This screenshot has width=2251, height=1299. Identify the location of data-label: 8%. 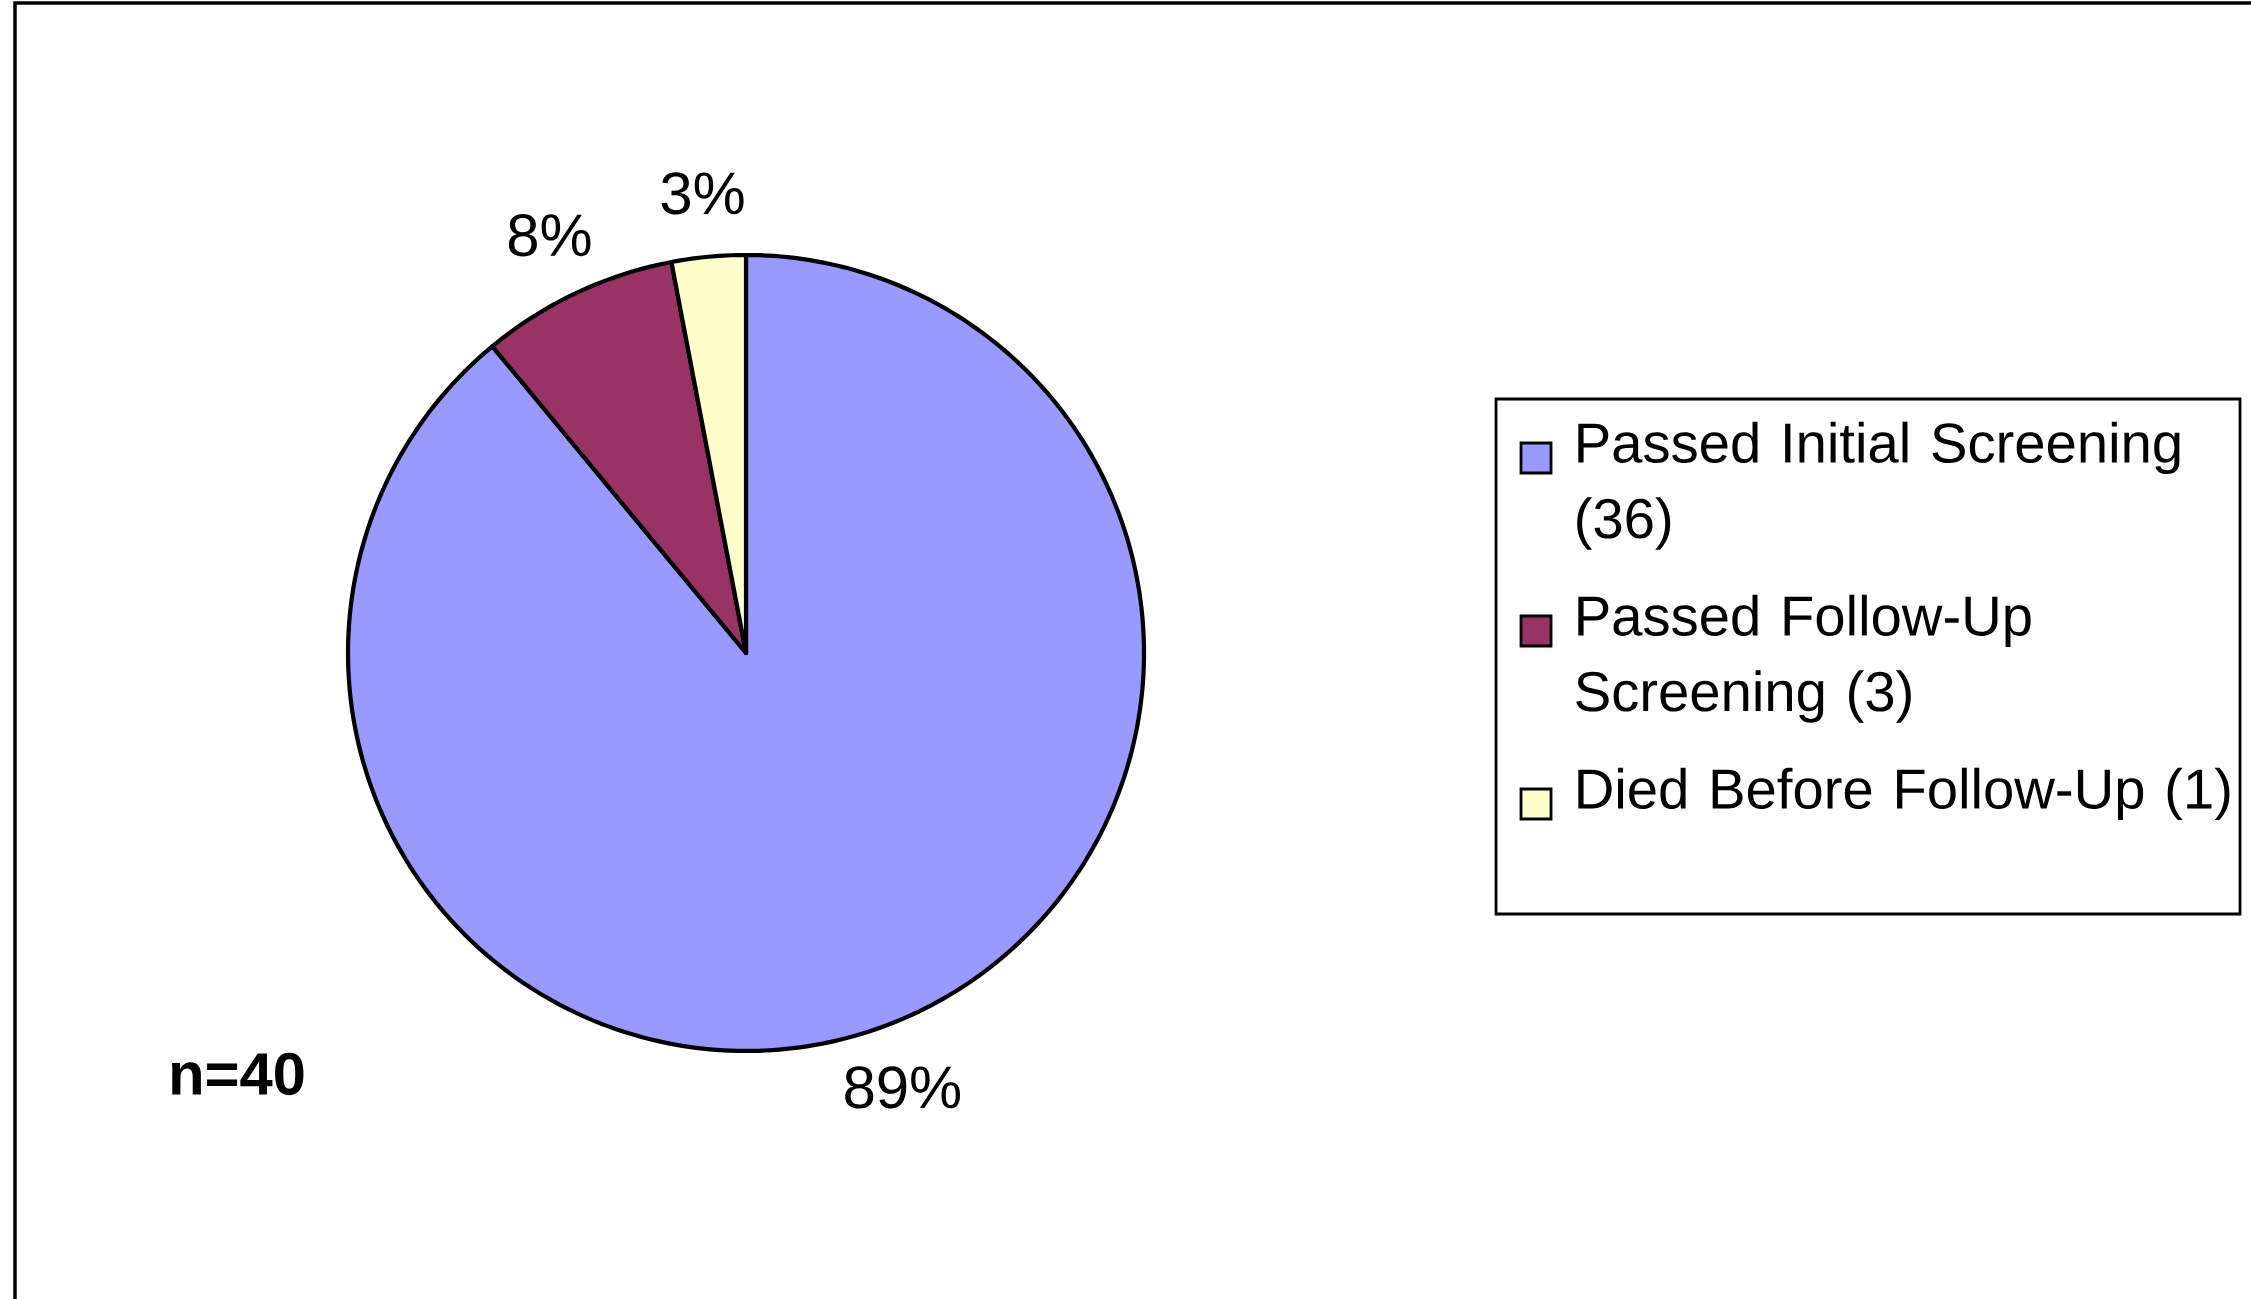
(549, 235).